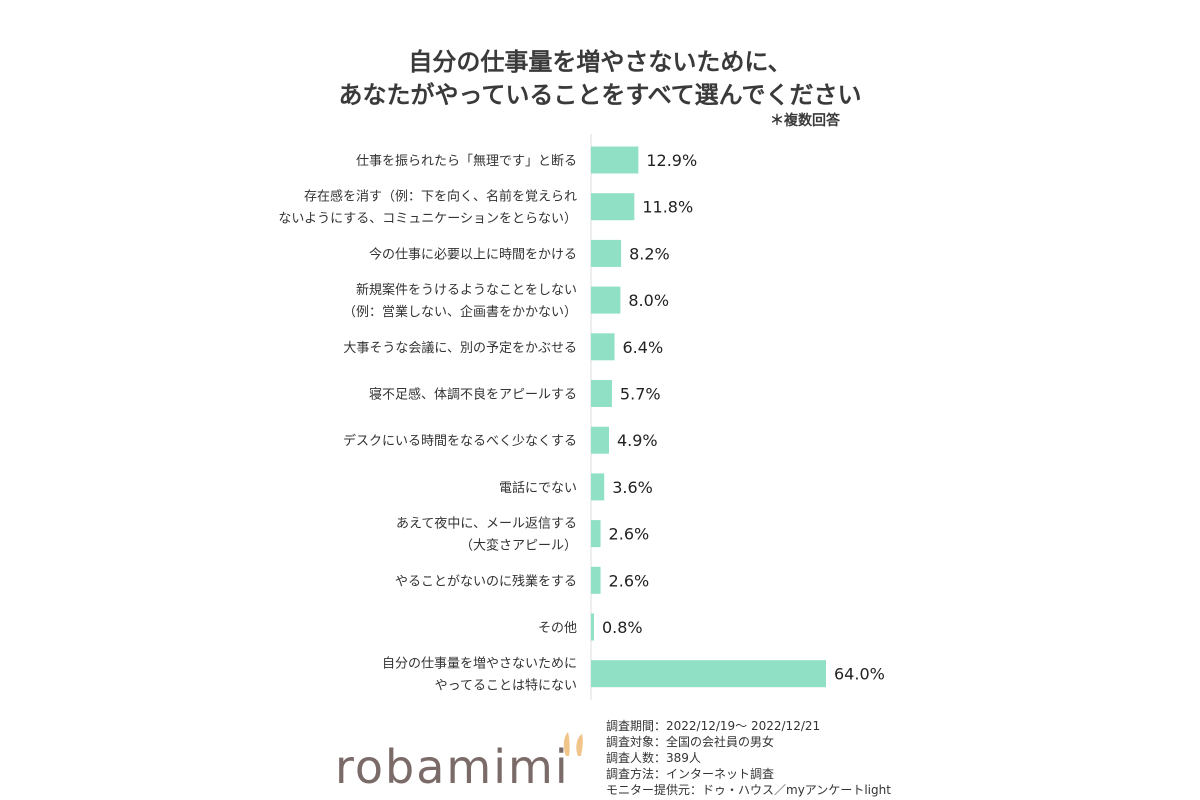  Describe the element at coordinates (460, 312) in the screenshot. I see `category-label-3-1: （例：営業しない、企画書をかかない）` at that location.